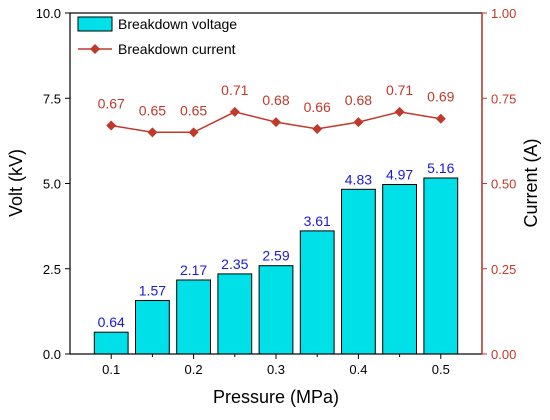  Describe the element at coordinates (111, 369) in the screenshot. I see `x-tick-label: 0.1` at that location.